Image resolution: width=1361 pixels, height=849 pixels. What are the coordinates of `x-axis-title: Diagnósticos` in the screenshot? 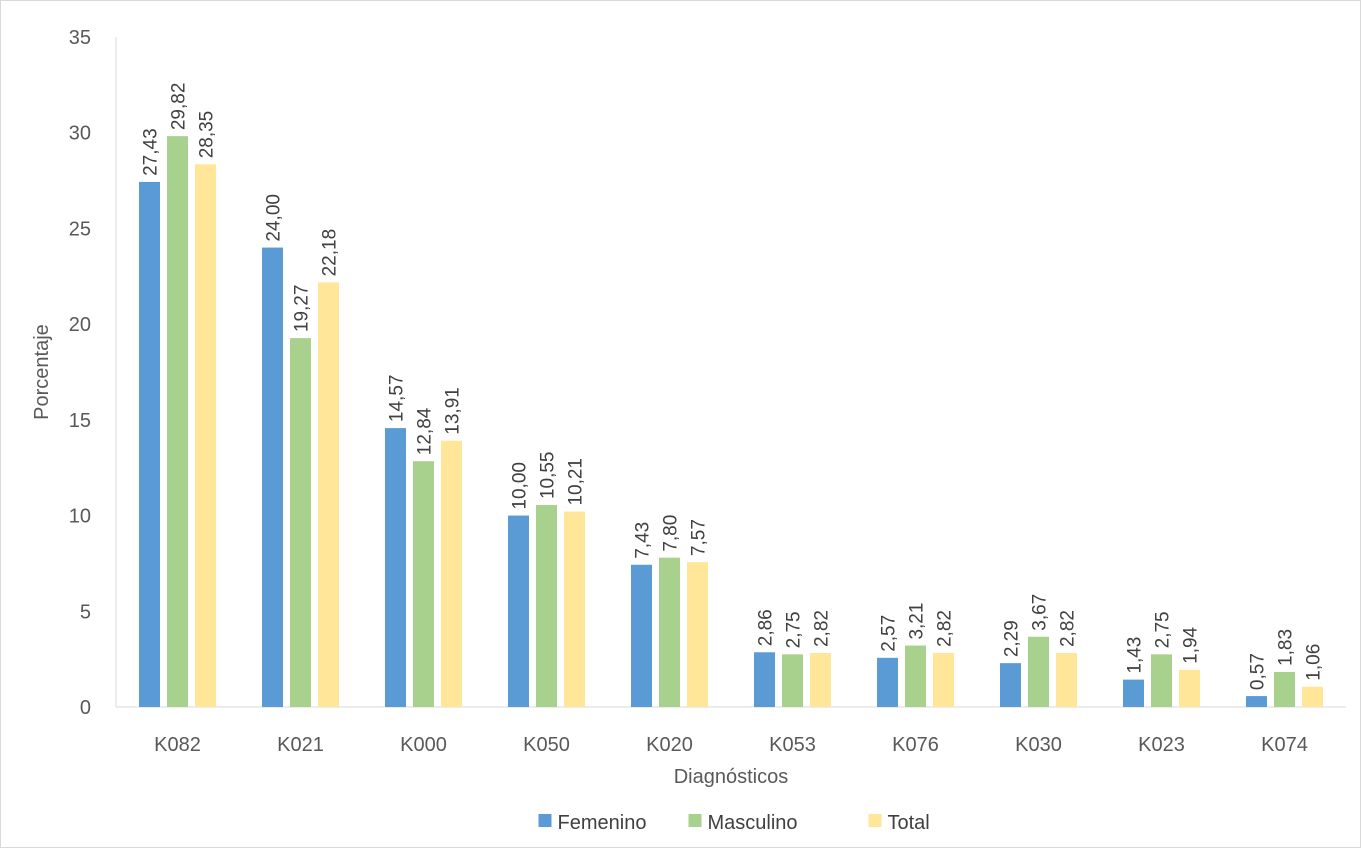 It's located at (731, 777).